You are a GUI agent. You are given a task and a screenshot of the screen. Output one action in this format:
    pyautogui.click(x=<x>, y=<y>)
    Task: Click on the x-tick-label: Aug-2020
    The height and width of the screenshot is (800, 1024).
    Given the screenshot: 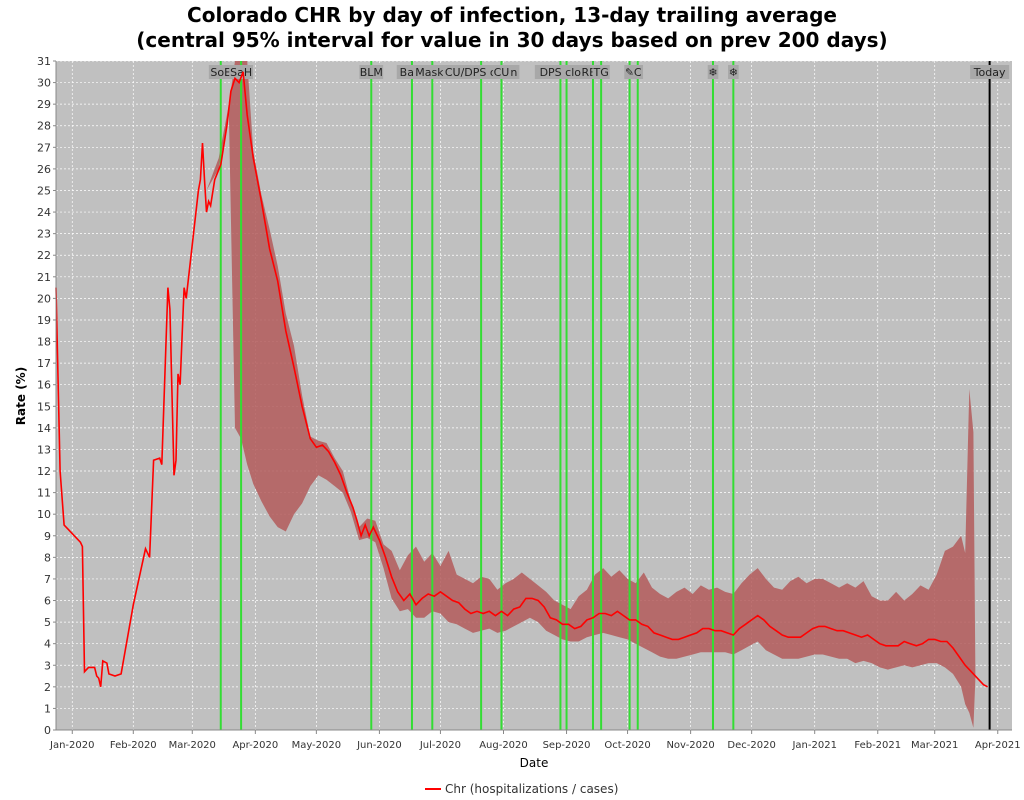 What is the action you would take?
    pyautogui.click(x=503, y=745)
    